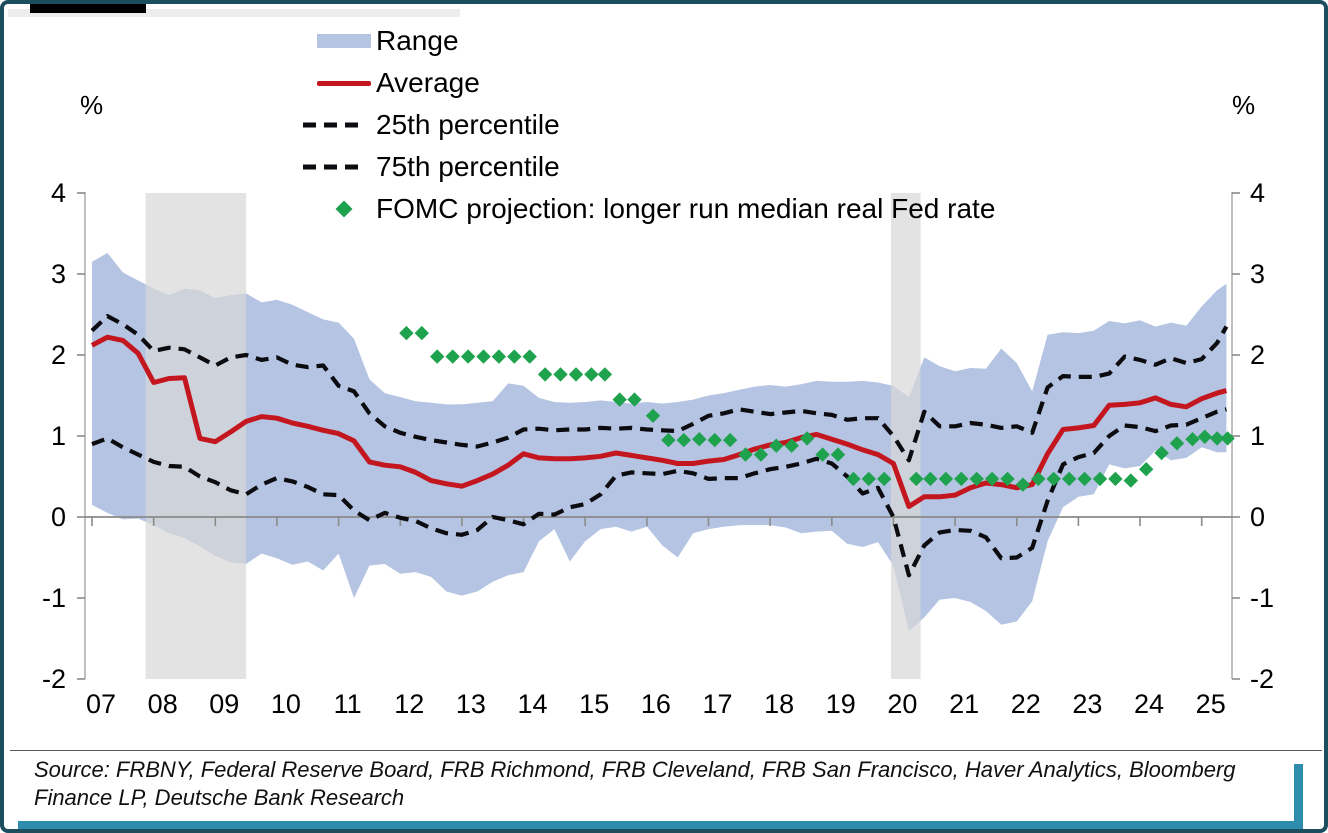  Describe the element at coordinates (1298, 796) in the screenshot. I see `teal-right-accent-bar` at that location.